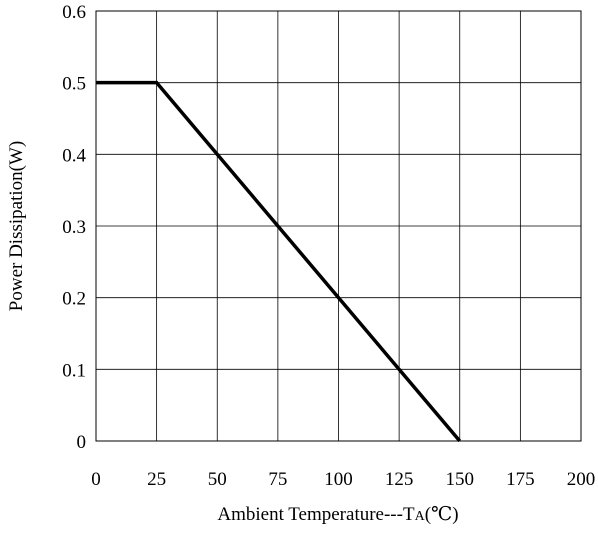 This screenshot has width=598, height=533. I want to click on x-axis-label-unit: (℃), so click(442, 514).